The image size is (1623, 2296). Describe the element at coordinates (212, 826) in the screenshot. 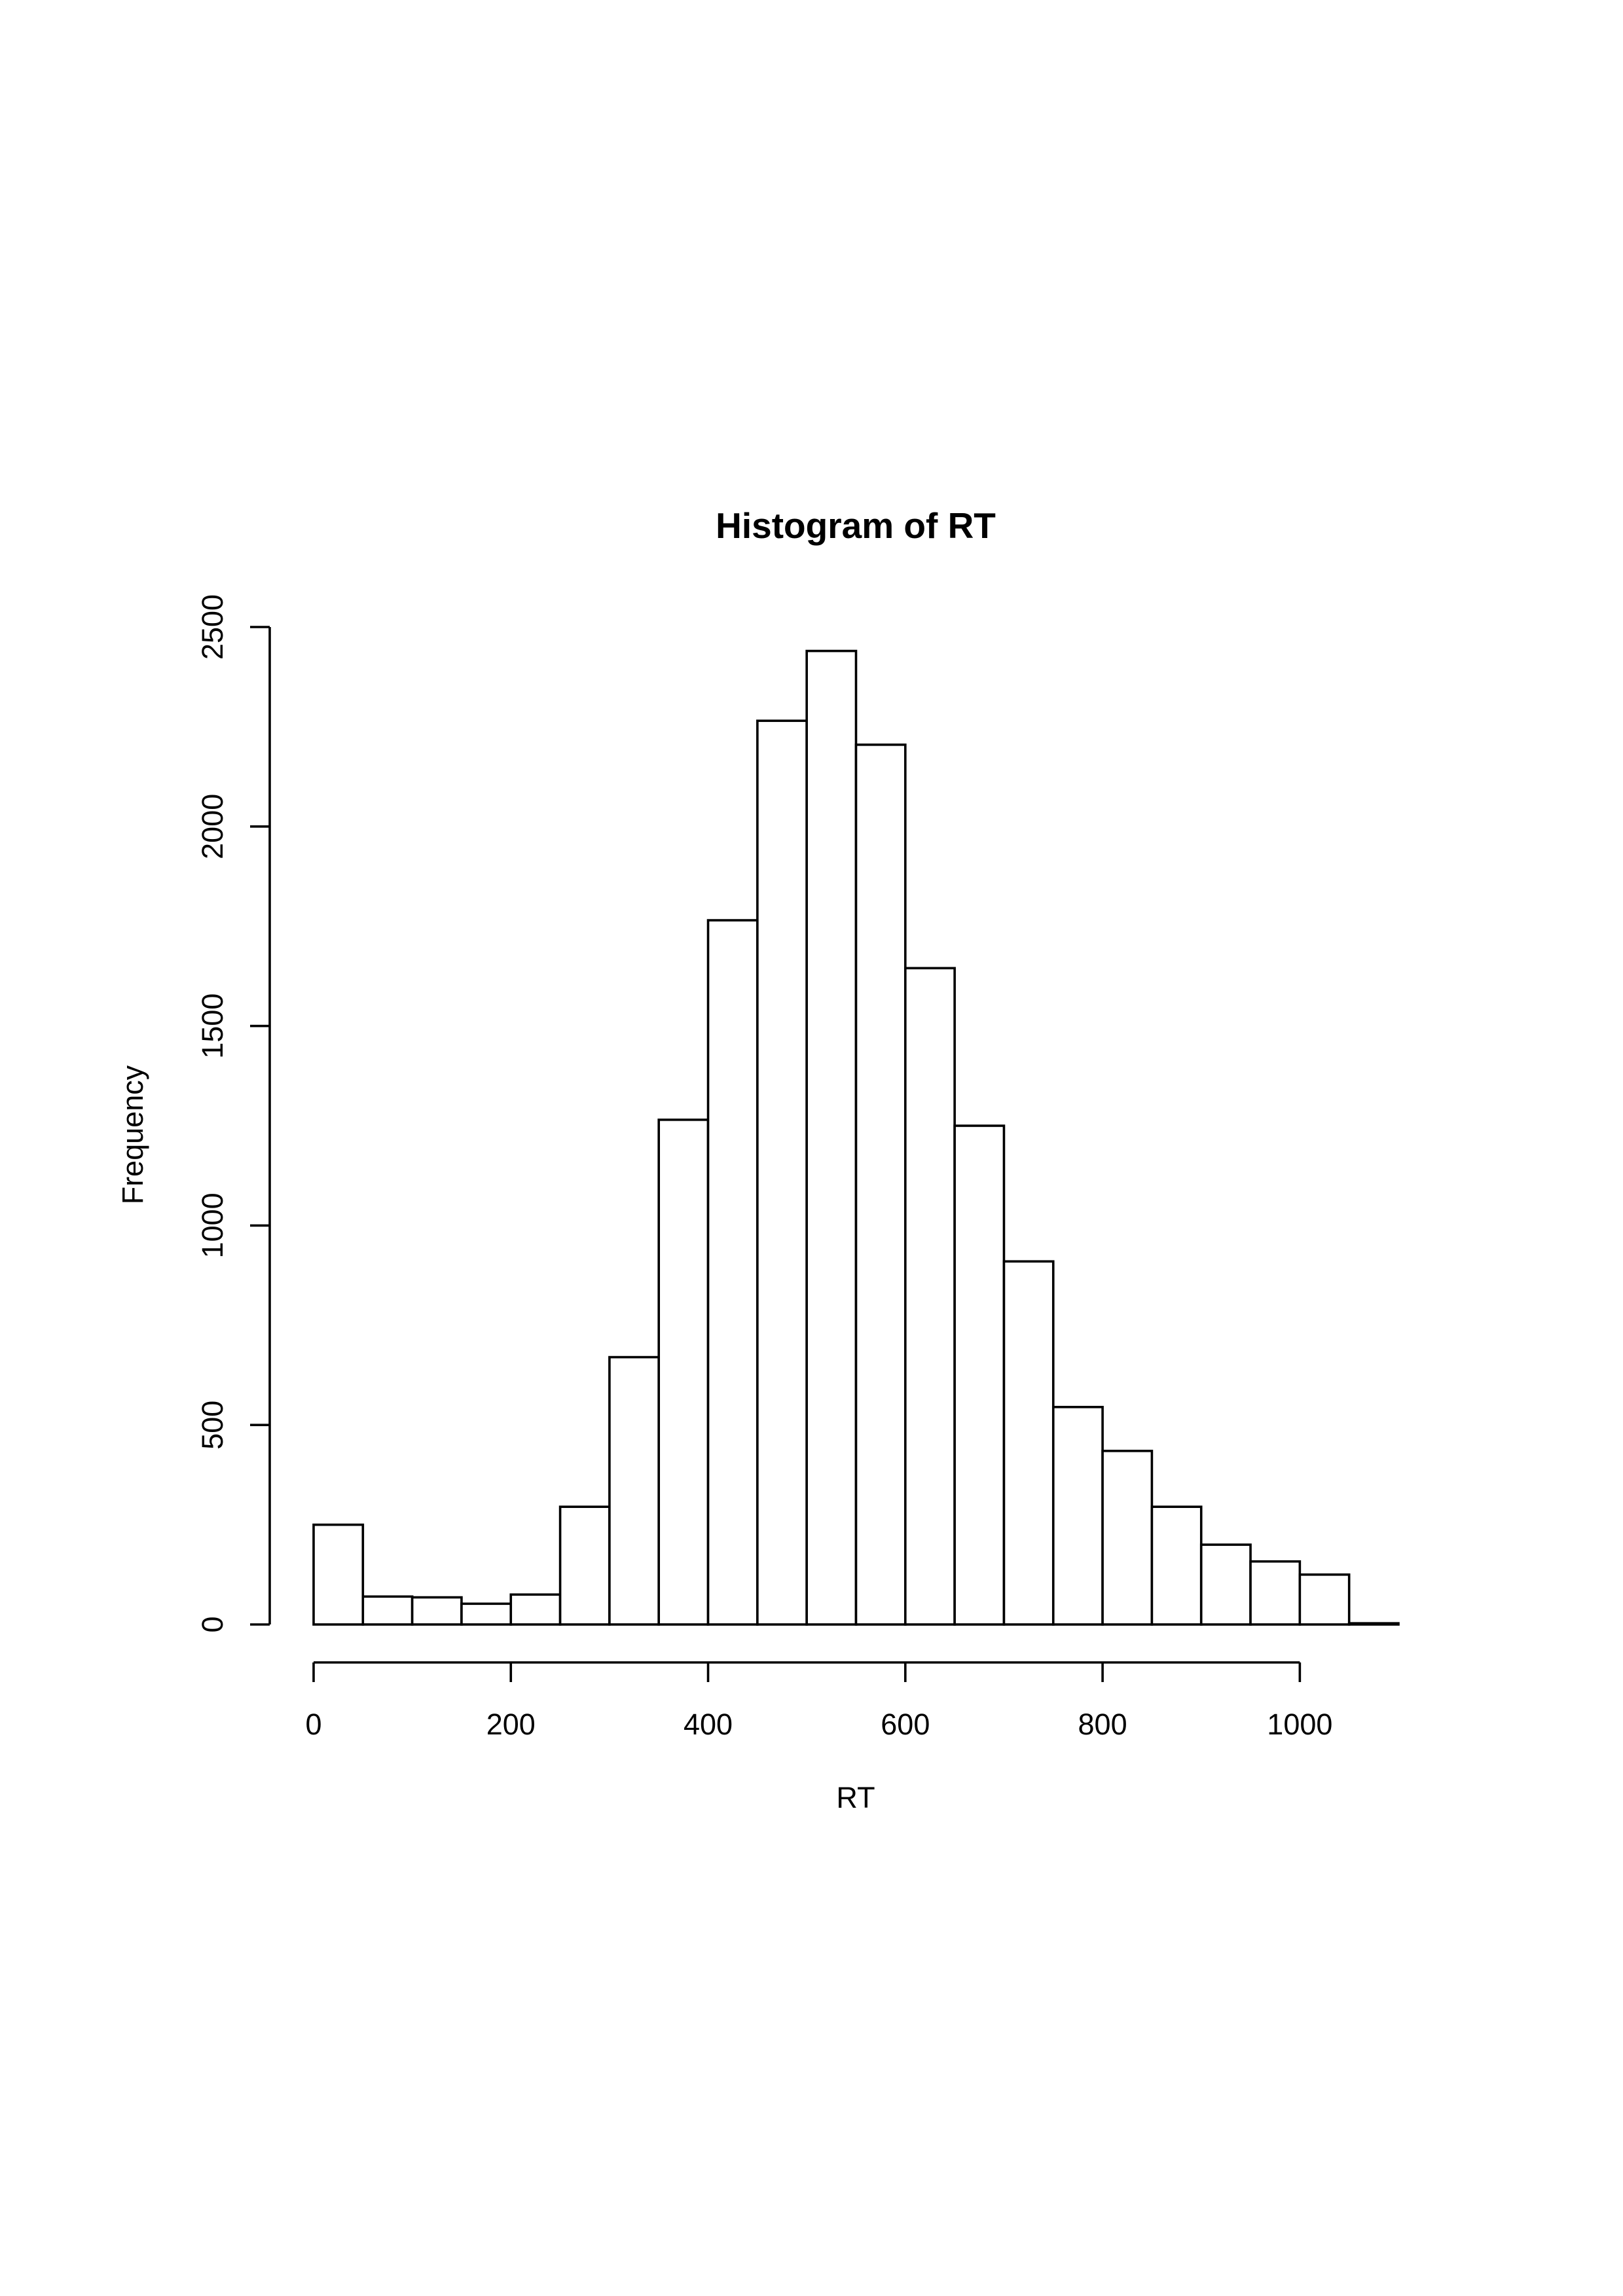

I see `y-tick-label: 2000` at that location.